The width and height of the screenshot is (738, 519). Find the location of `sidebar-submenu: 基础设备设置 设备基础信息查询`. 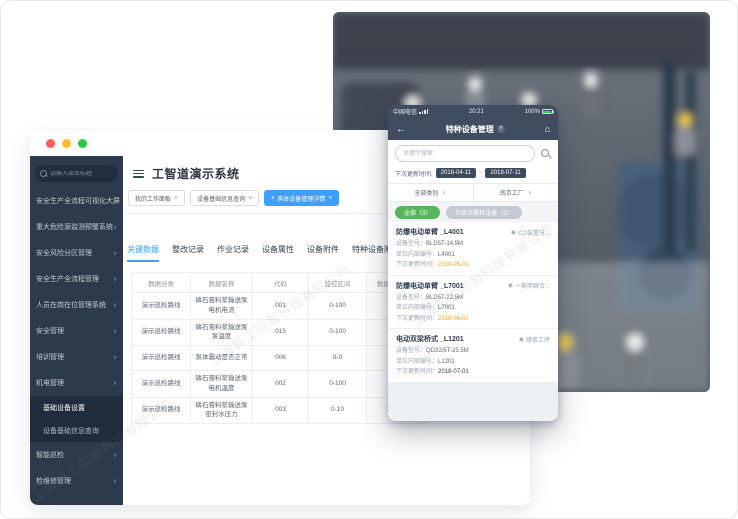

sidebar-submenu: 基础设备设置 设备基础信息查询 is located at coordinates (76, 419).